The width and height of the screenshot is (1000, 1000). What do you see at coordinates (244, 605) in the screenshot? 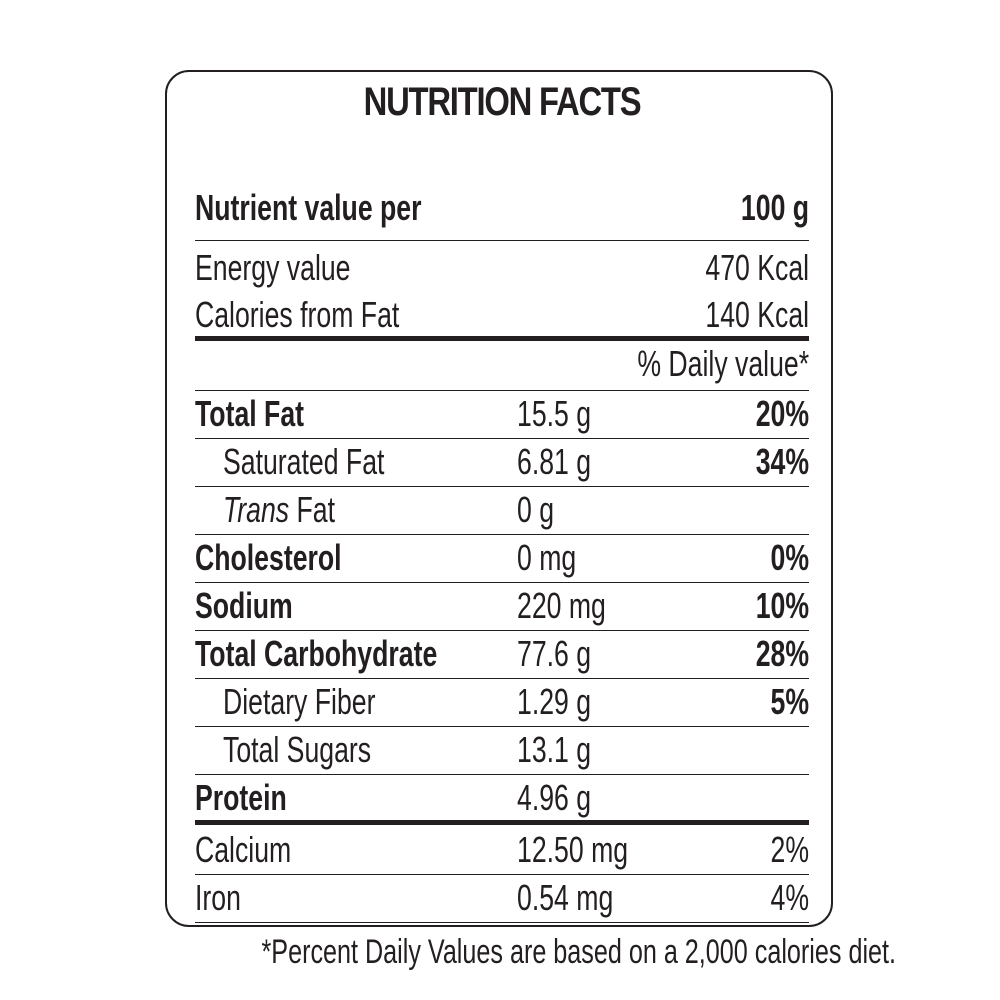
I see `nutrient-name: Sodium` at bounding box center [244, 605].